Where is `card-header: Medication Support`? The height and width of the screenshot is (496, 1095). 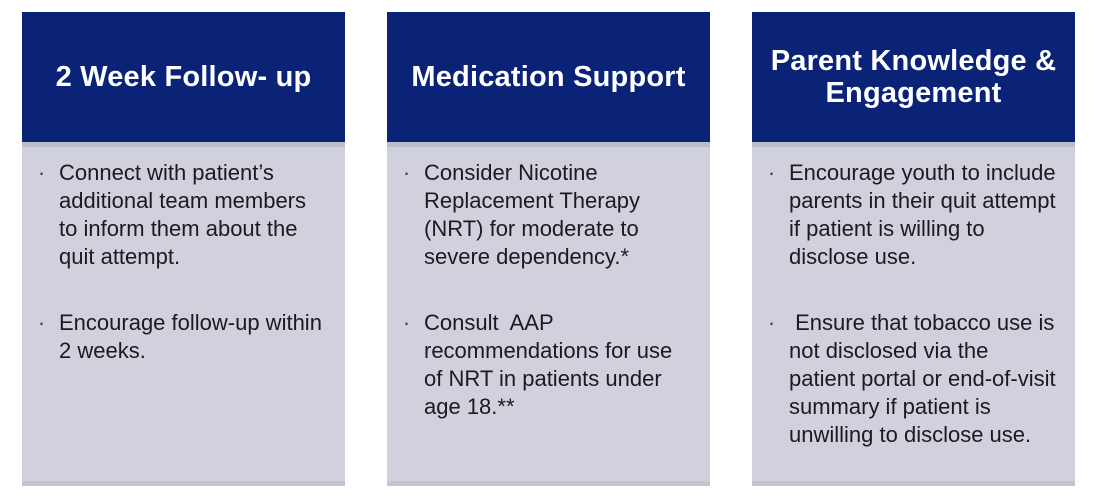
card-header: Medication Support is located at coordinates (548, 77).